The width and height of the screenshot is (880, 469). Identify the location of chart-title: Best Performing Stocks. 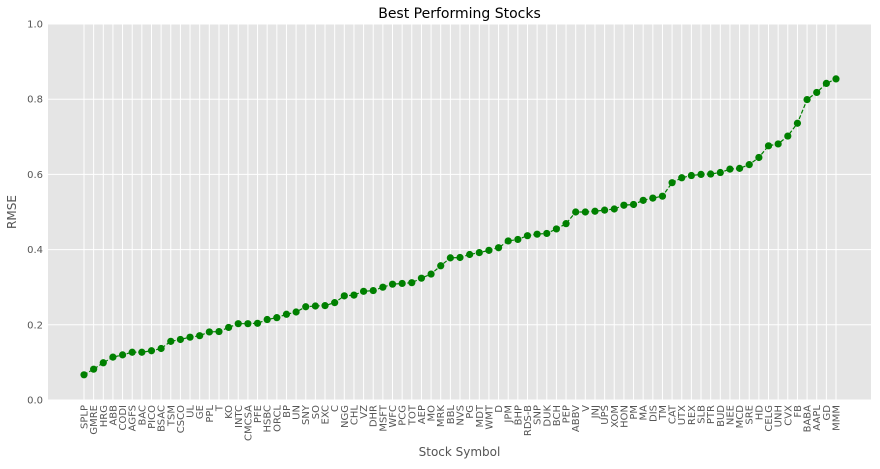
(459, 14).